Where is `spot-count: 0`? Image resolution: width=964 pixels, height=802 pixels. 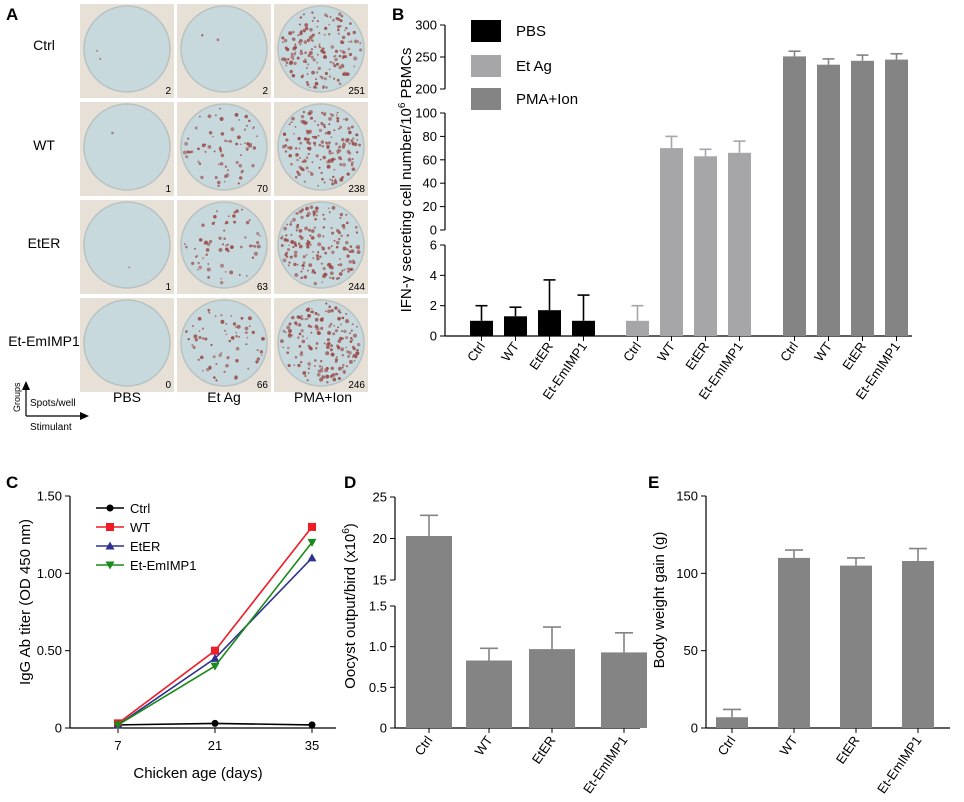 spot-count: 0 is located at coordinates (168, 385).